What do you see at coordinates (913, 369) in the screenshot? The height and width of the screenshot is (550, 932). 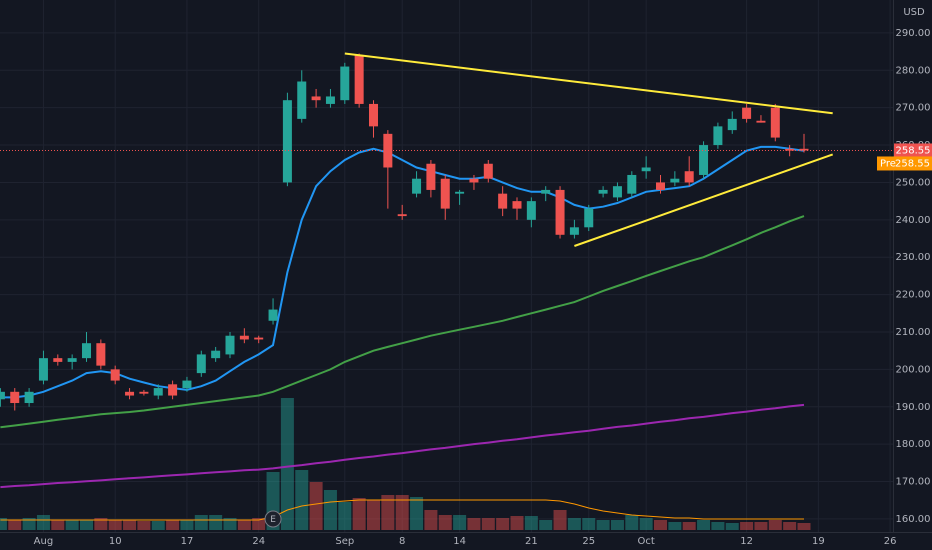 I see `y-tick-label: 200.00` at bounding box center [913, 369].